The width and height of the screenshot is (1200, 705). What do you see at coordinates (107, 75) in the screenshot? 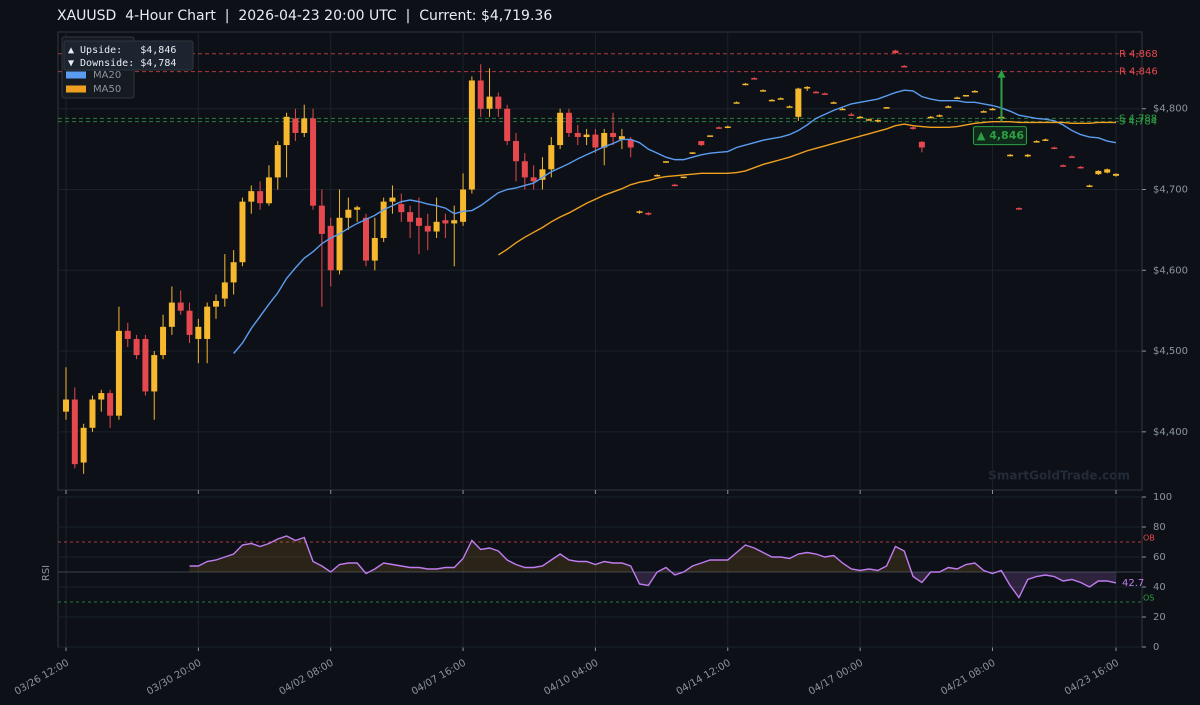
I see `legend-label: MA20` at bounding box center [107, 75].